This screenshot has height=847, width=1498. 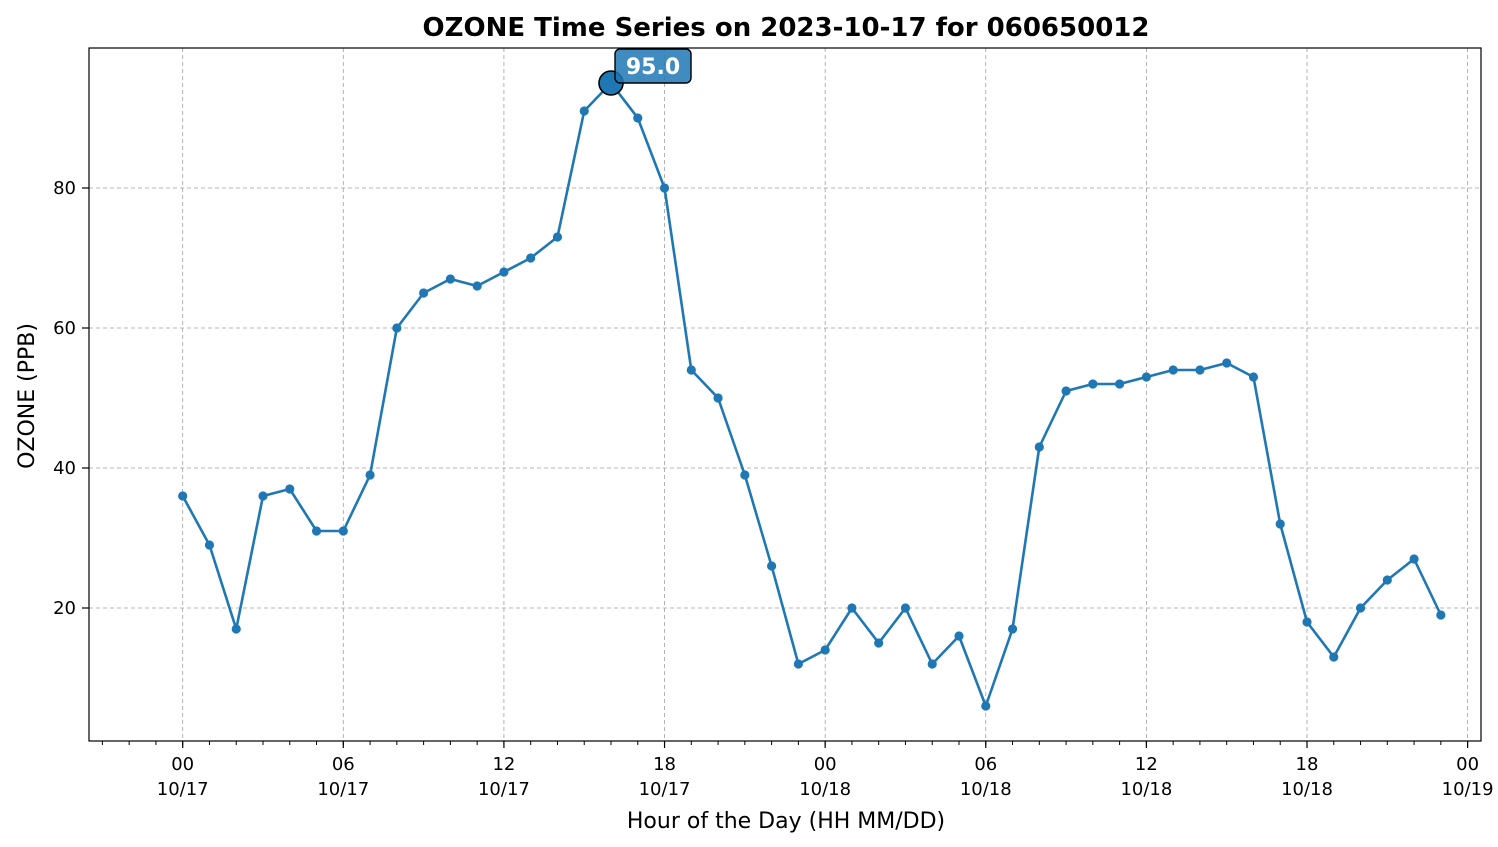 What do you see at coordinates (786, 821) in the screenshot?
I see `x-axis-label: Hour of the Day (HH MM/DD)` at bounding box center [786, 821].